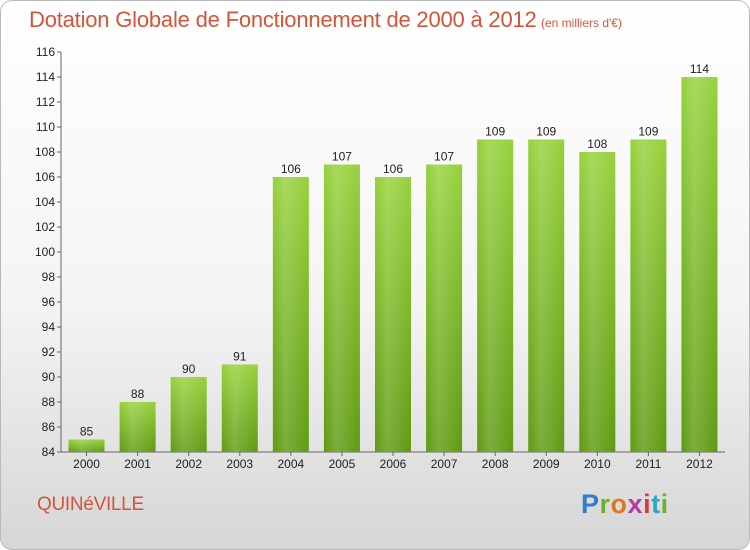 The height and width of the screenshot is (550, 750). What do you see at coordinates (137, 464) in the screenshot?
I see `x-tick-label: 2001` at bounding box center [137, 464].